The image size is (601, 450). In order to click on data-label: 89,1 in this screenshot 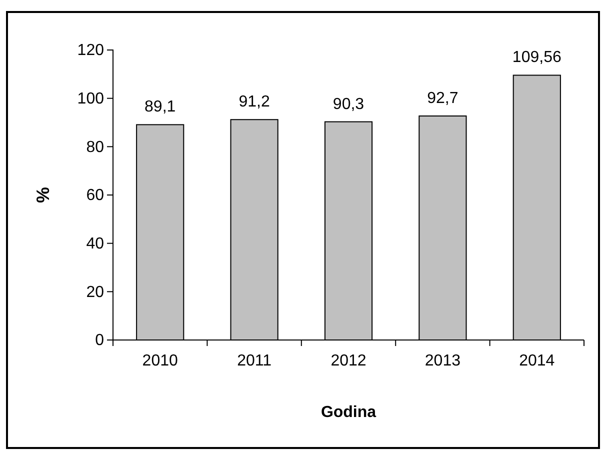, I will do `click(160, 107)`.